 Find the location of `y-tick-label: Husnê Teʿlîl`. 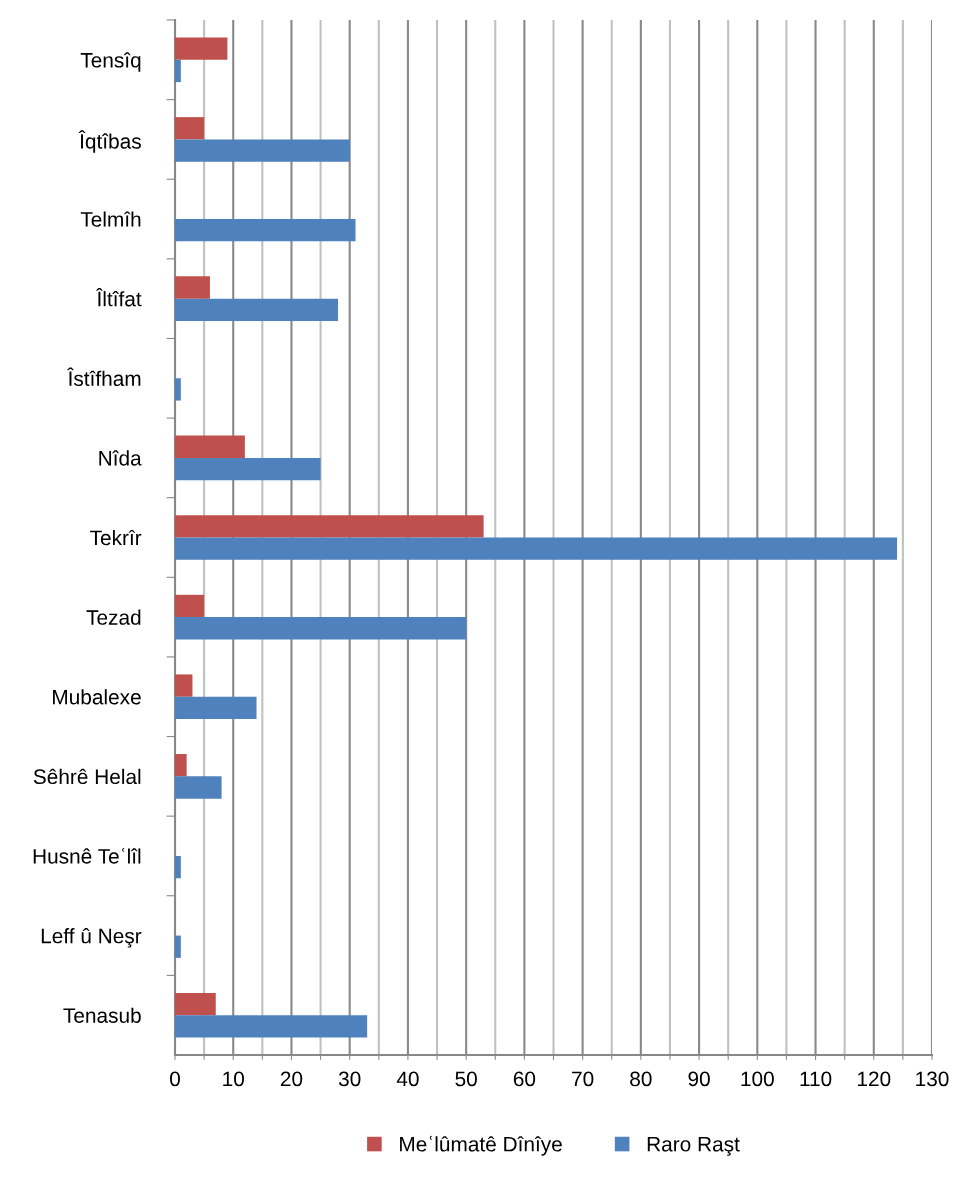

y-tick-label: Husnê Teʿlîl is located at coordinates (87, 856).